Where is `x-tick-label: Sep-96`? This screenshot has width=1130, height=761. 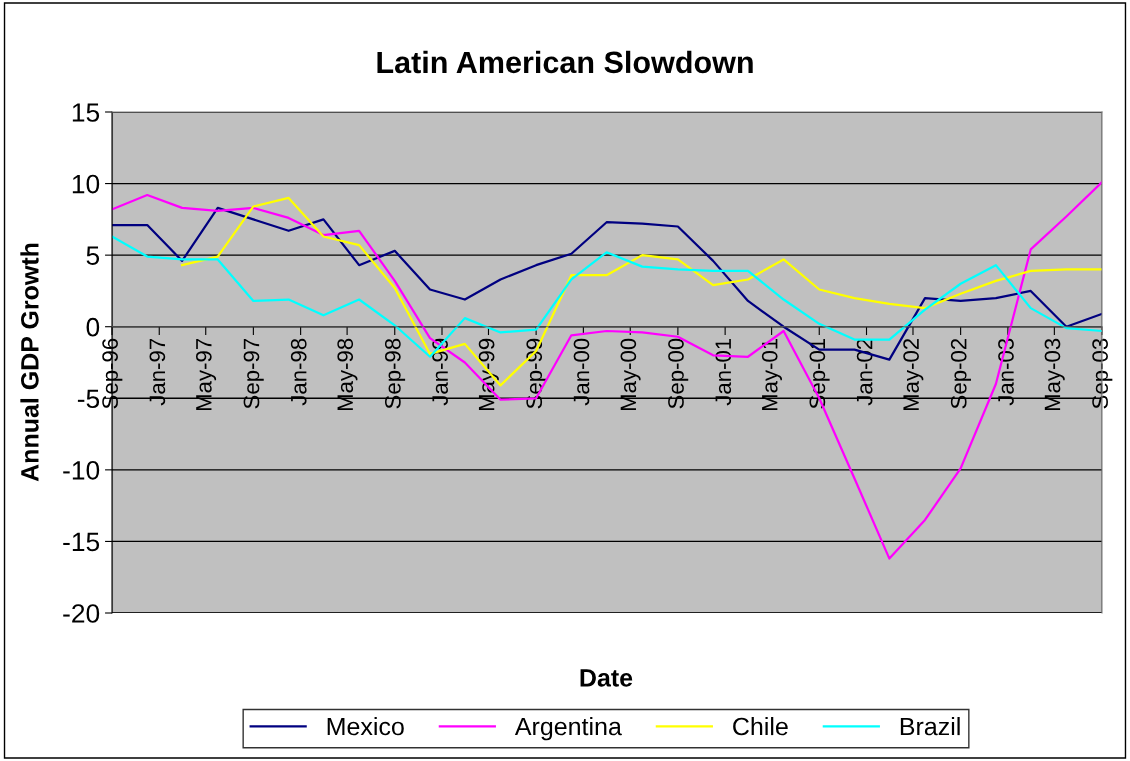
x-tick-label: Sep-96 is located at coordinates (112, 373).